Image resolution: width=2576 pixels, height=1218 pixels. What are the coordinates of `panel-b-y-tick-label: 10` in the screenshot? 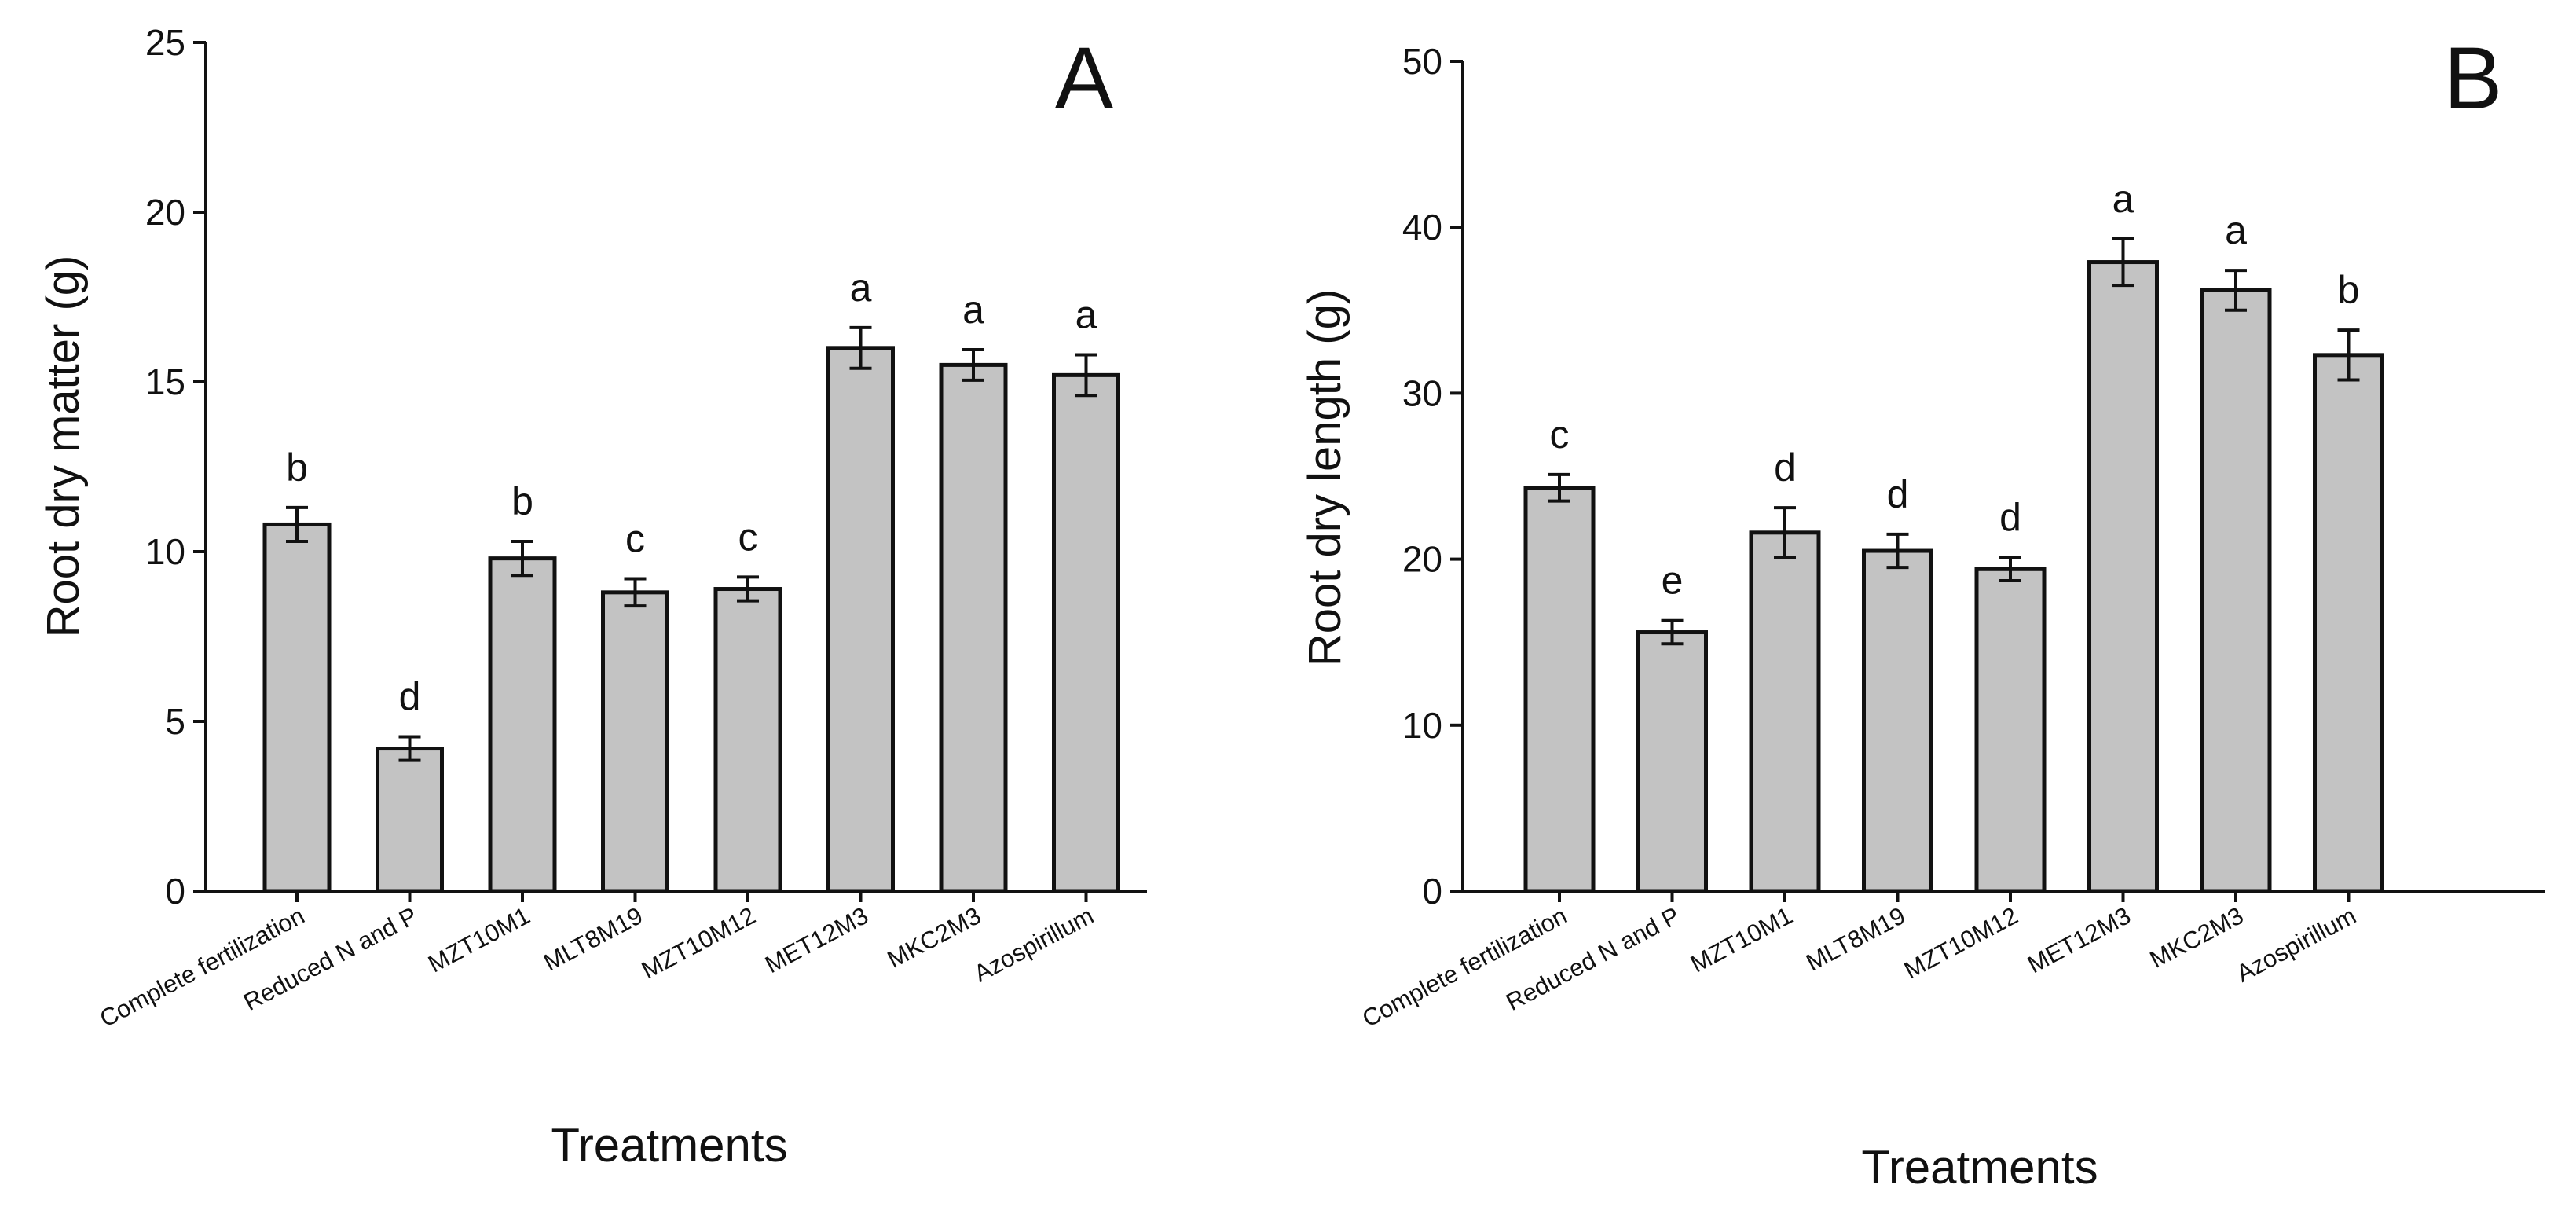 It's located at (1422, 725).